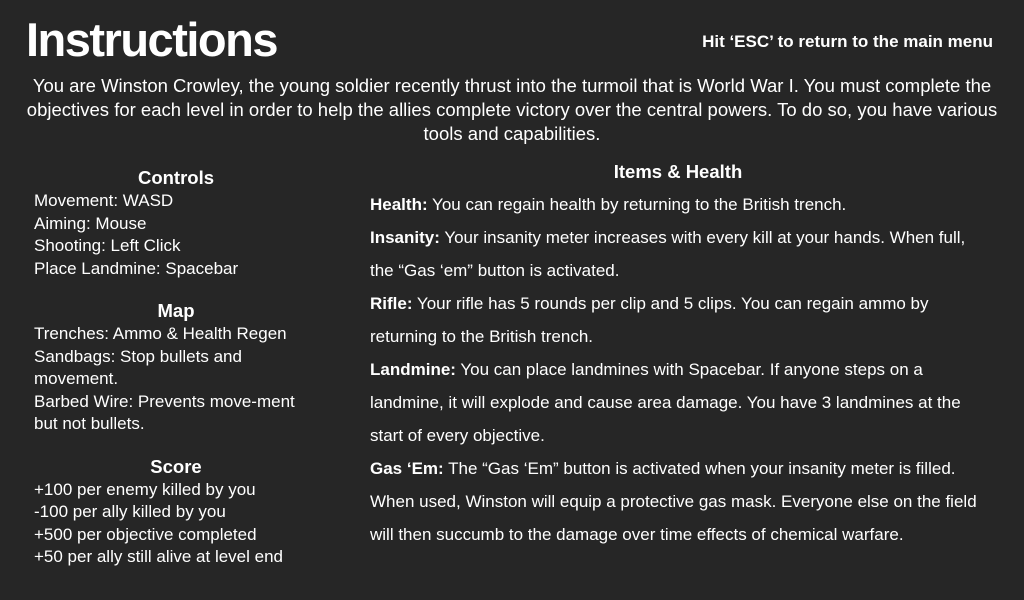 This screenshot has height=600, width=1024. Describe the element at coordinates (104, 200) in the screenshot. I see `controls-line: Movement: WASD` at that location.